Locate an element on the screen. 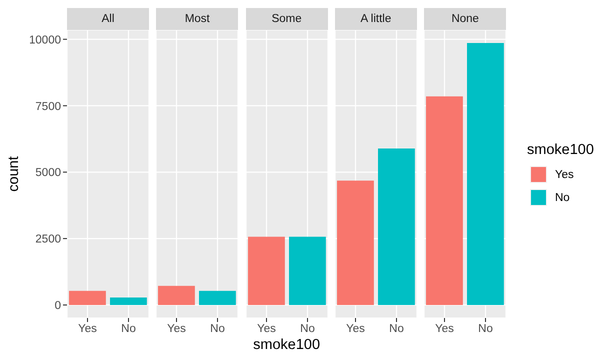 The image size is (612, 363). chart-title: None is located at coordinates (465, 19).